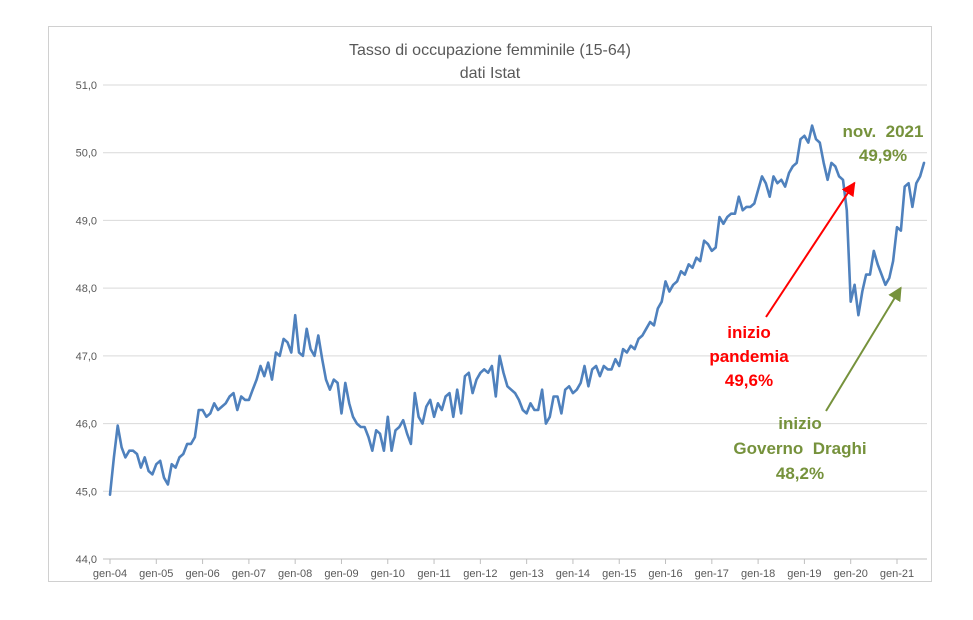  What do you see at coordinates (804, 574) in the screenshot?
I see `x-tick-label: gen-19` at bounding box center [804, 574].